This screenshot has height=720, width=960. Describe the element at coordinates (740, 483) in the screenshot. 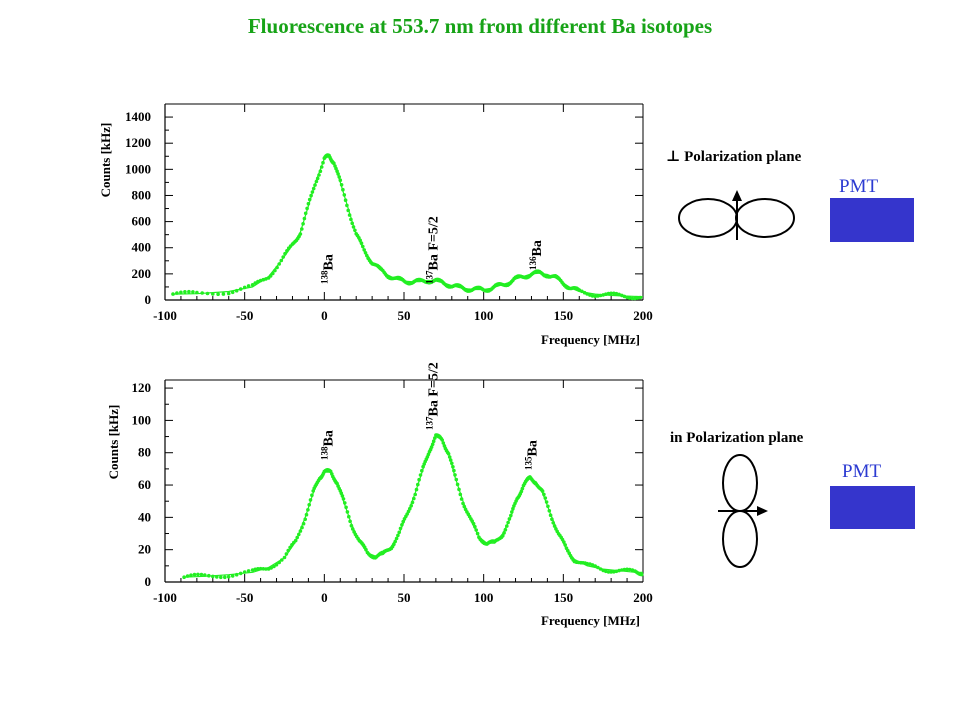

I see `radiation-lobe-upper` at that location.